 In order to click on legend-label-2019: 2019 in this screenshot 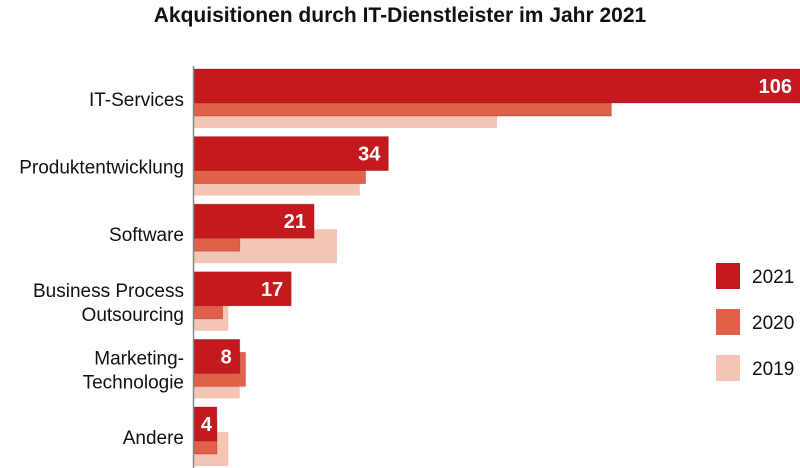, I will do `click(773, 369)`.